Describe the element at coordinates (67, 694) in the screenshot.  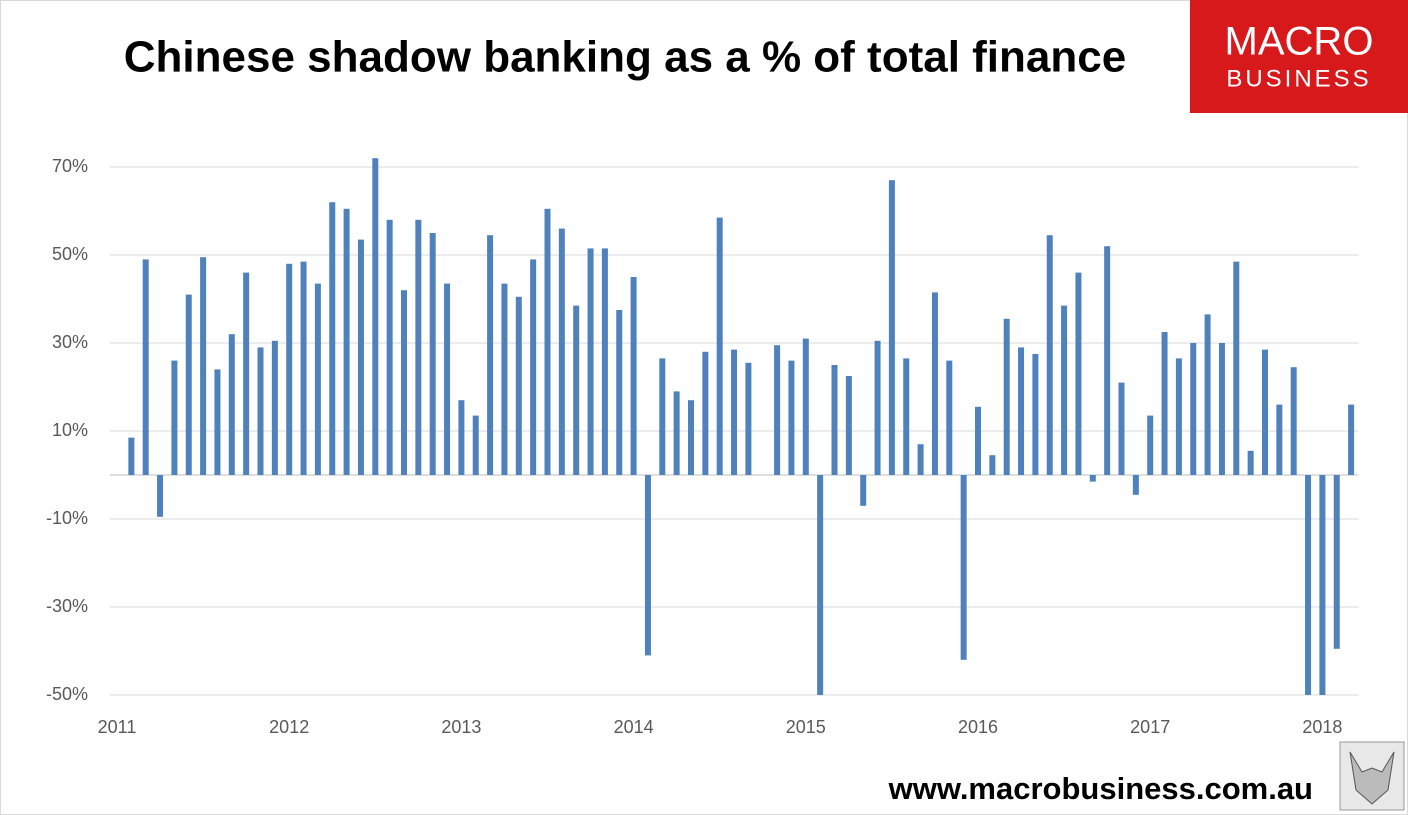
I see `y-tick-label: -50%` at that location.